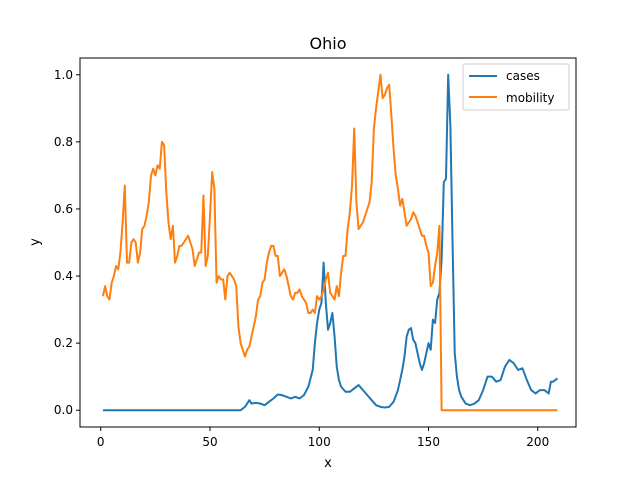 The image size is (640, 480). Describe the element at coordinates (209, 442) in the screenshot. I see `x-tick-label: 50` at that location.